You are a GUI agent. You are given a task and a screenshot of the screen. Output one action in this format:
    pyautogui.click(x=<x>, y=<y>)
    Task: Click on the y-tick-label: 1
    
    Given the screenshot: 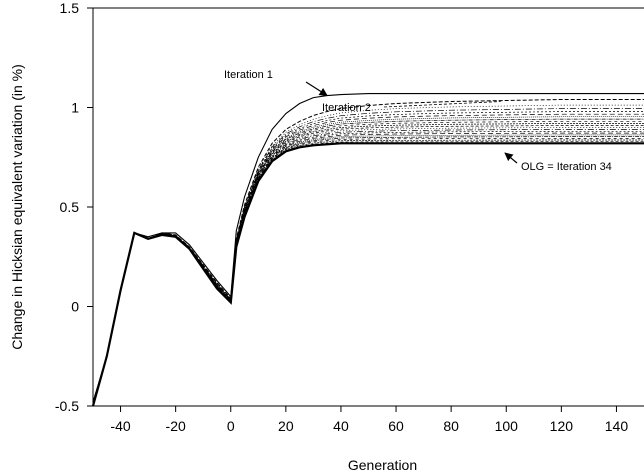 What is the action you would take?
    pyautogui.click(x=75, y=108)
    